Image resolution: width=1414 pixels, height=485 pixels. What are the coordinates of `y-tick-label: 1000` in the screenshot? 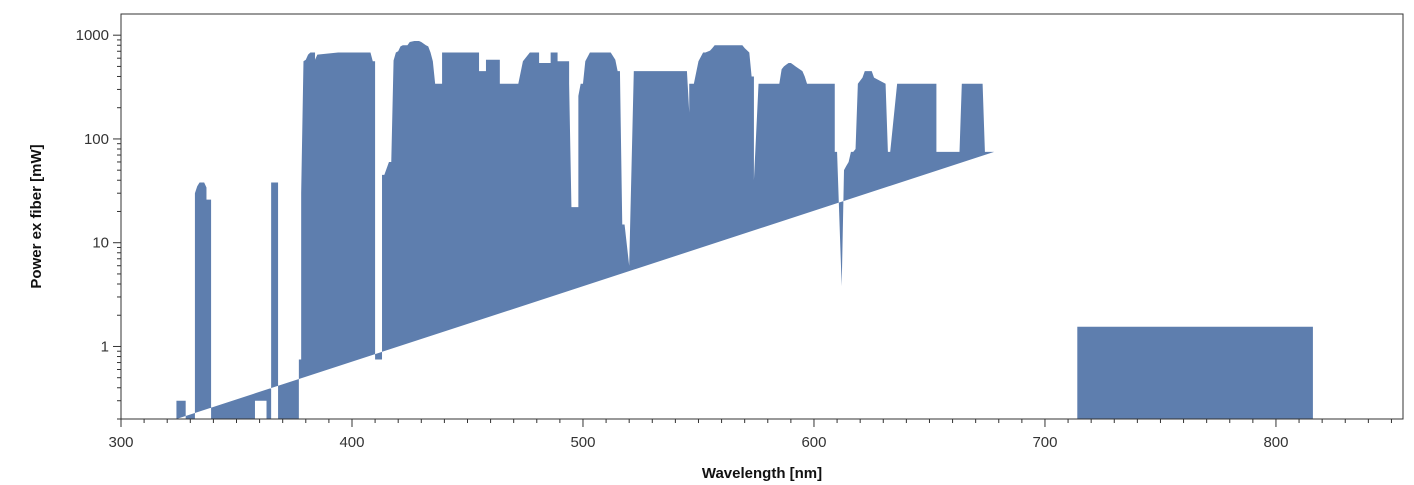 It's located at (92, 35).